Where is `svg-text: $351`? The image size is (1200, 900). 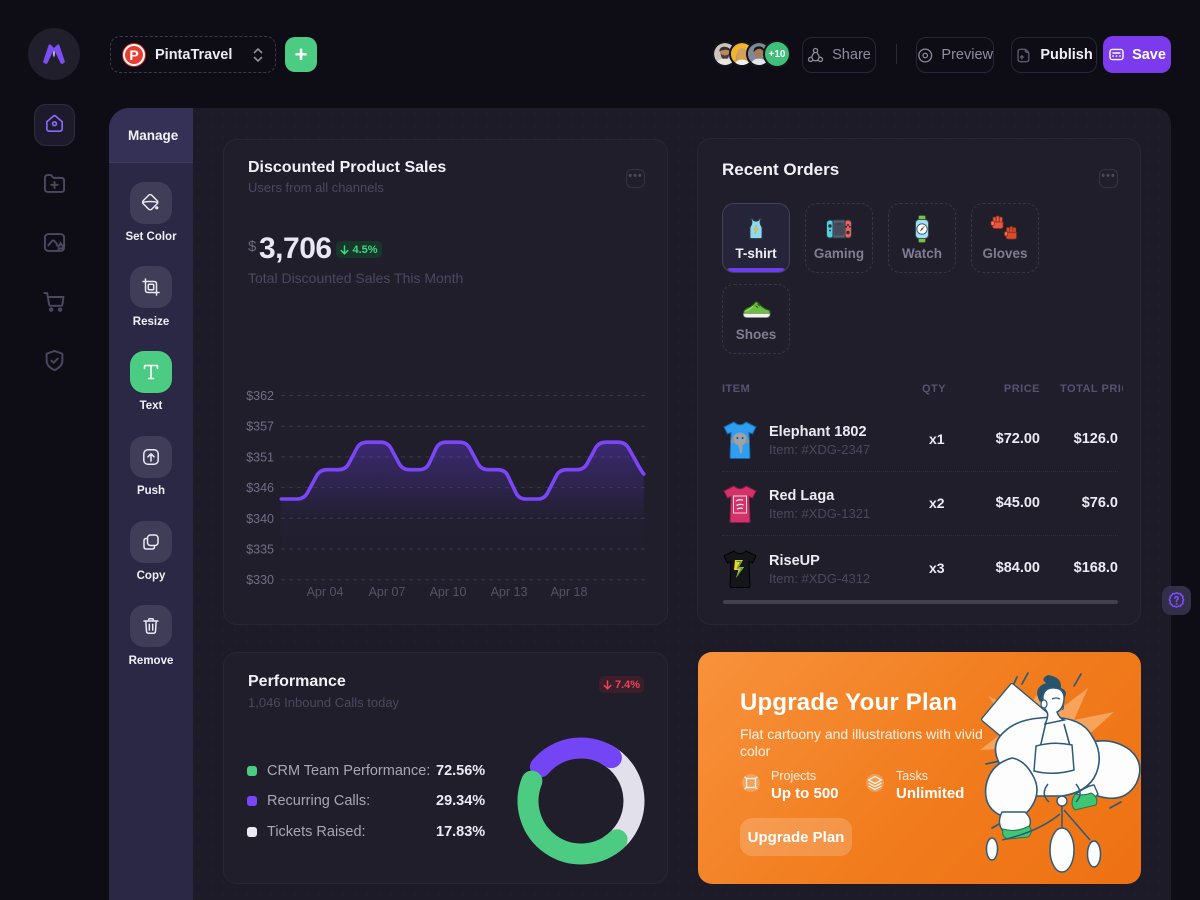
svg-text: $351 is located at coordinates (260, 457).